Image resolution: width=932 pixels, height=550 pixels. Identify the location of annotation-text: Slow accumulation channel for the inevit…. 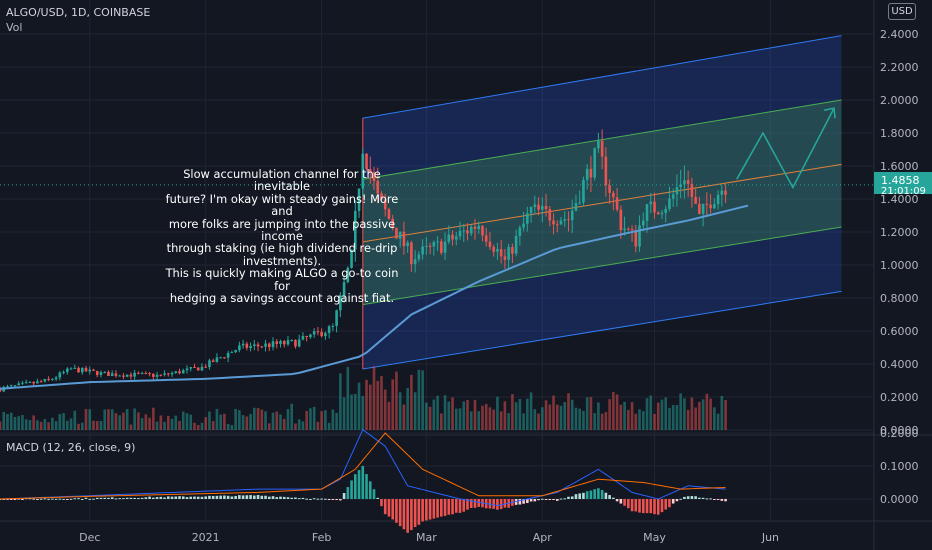
(282, 236).